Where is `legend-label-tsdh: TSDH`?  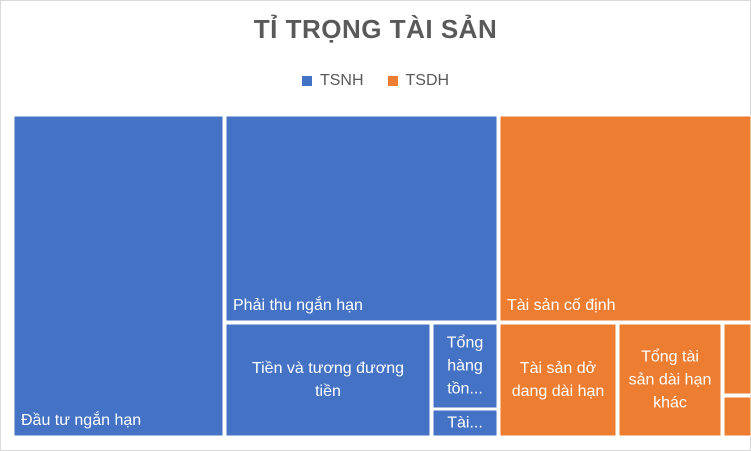
legend-label-tsdh: TSDH is located at coordinates (427, 80).